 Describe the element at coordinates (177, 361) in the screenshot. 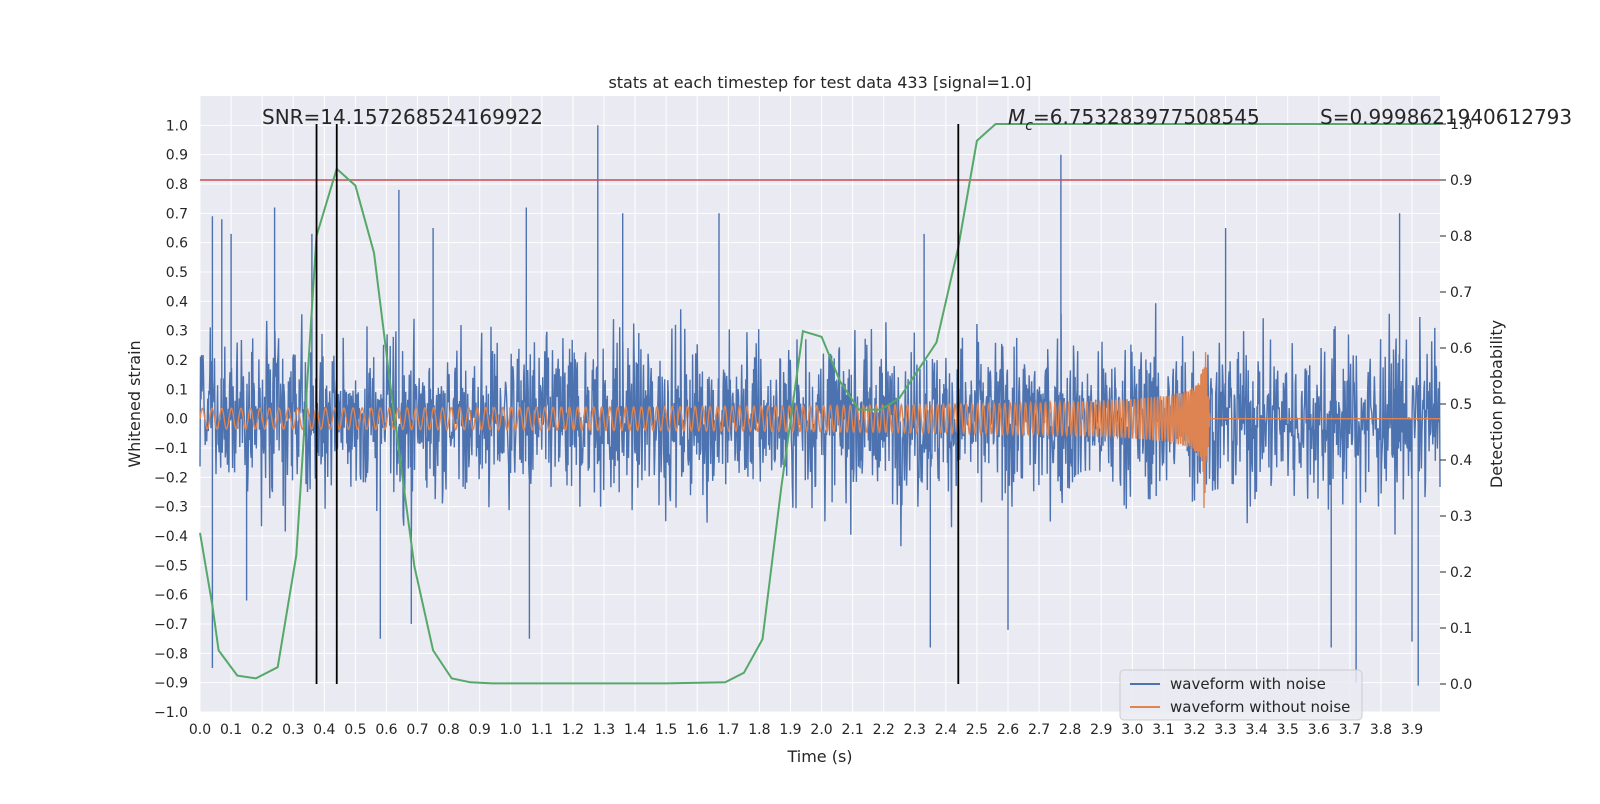

I see `y-left-tick-label: 0.2` at that location.